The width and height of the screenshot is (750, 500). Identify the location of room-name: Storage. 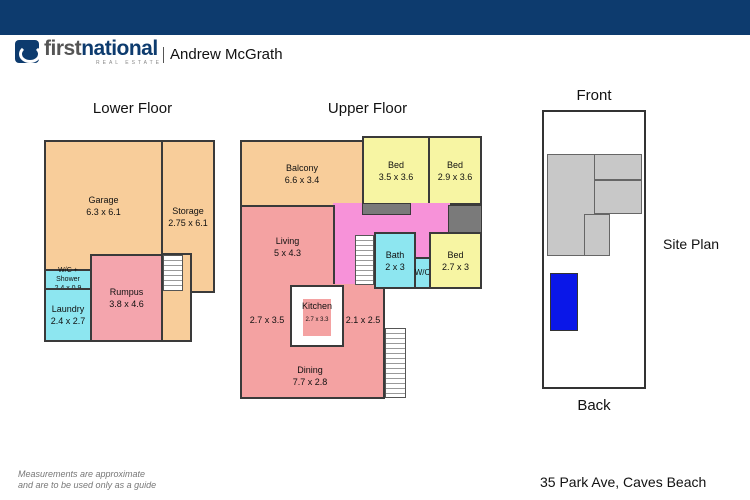
(188, 210).